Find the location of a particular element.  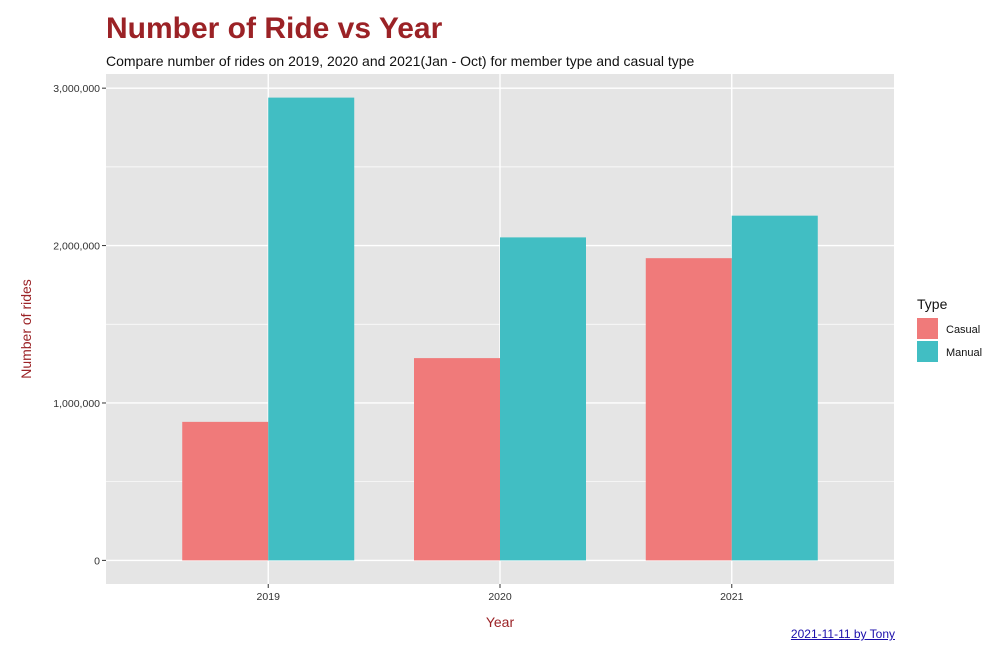

x-tick-label: 2021 is located at coordinates (732, 597).